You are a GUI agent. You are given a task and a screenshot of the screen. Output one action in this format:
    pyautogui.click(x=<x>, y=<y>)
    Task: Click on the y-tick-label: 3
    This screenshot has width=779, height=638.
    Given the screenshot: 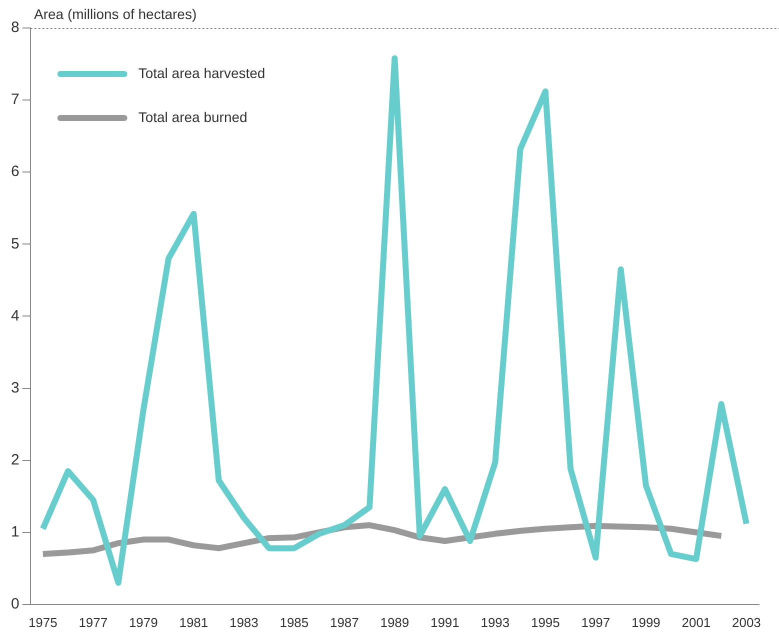 What is the action you would take?
    pyautogui.click(x=15, y=387)
    